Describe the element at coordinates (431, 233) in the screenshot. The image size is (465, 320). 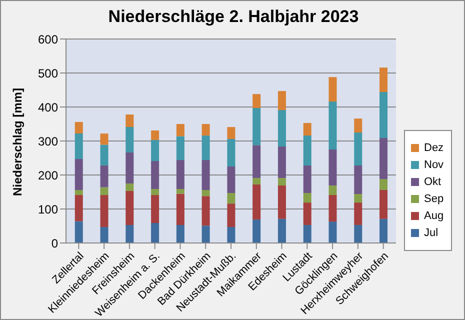
I see `legend-label: Jul` at that location.